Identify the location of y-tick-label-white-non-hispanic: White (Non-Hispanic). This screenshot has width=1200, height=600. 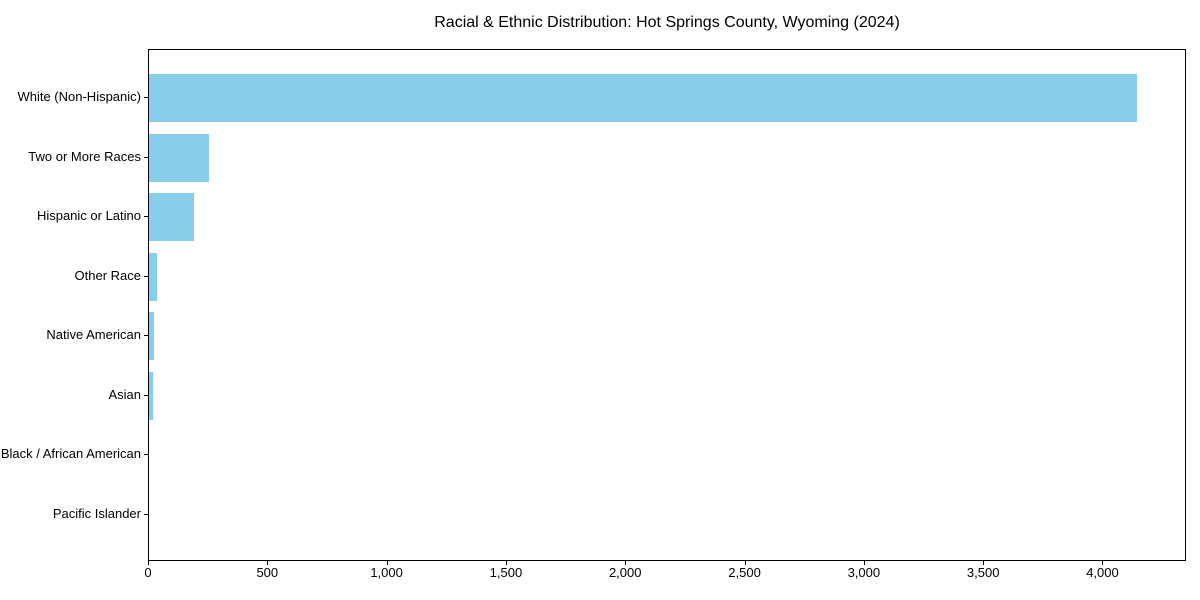
(79, 96).